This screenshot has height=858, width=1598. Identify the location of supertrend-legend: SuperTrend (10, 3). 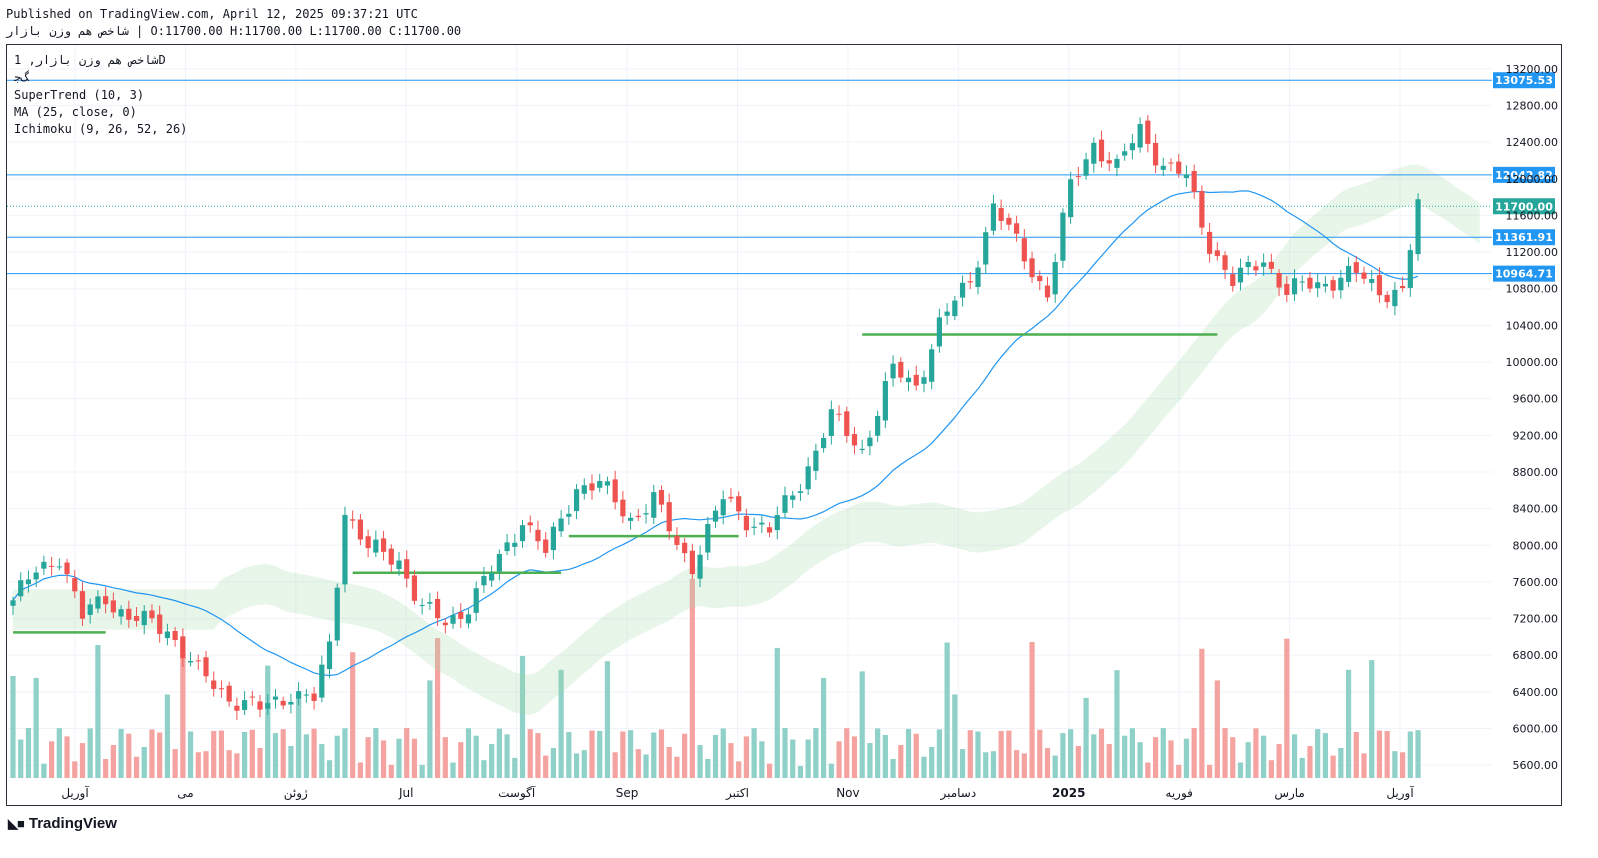
(79, 95).